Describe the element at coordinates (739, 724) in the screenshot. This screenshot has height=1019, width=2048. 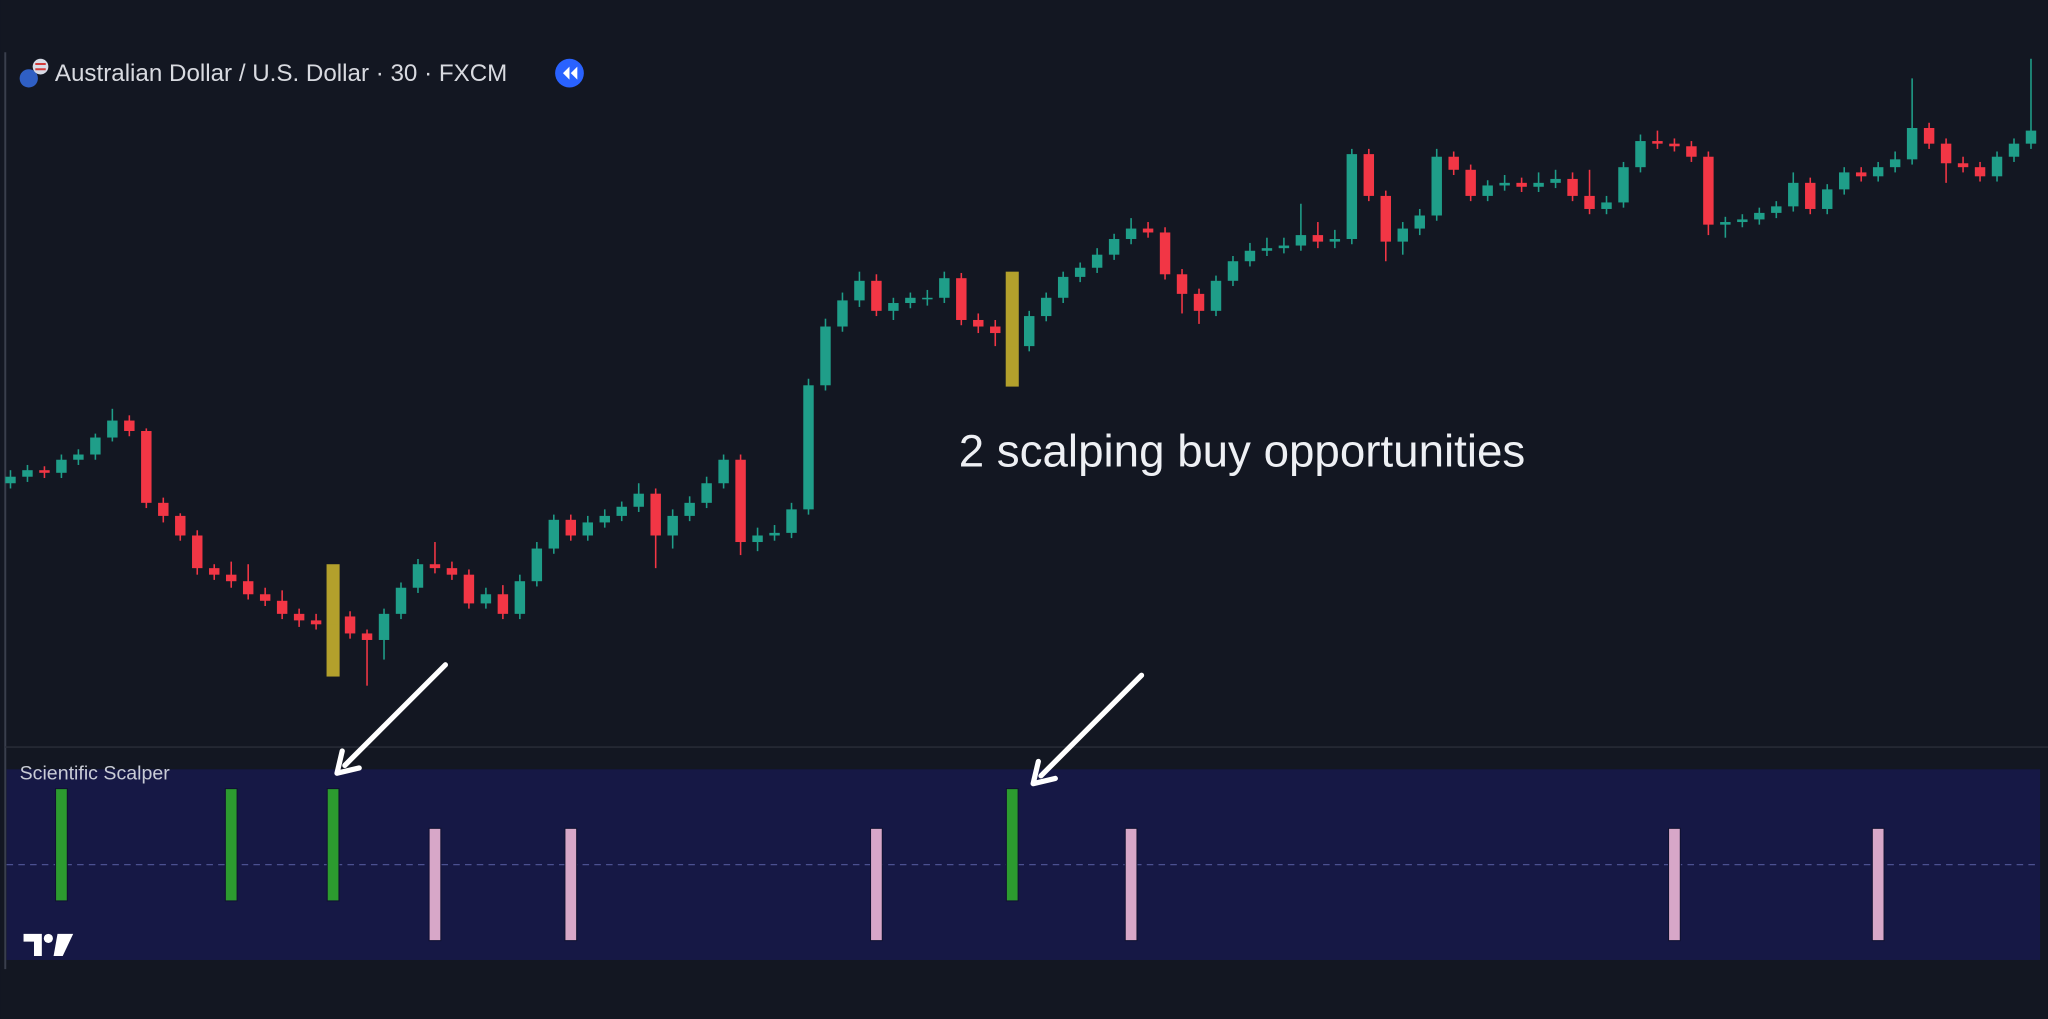
I see `arrows` at that location.